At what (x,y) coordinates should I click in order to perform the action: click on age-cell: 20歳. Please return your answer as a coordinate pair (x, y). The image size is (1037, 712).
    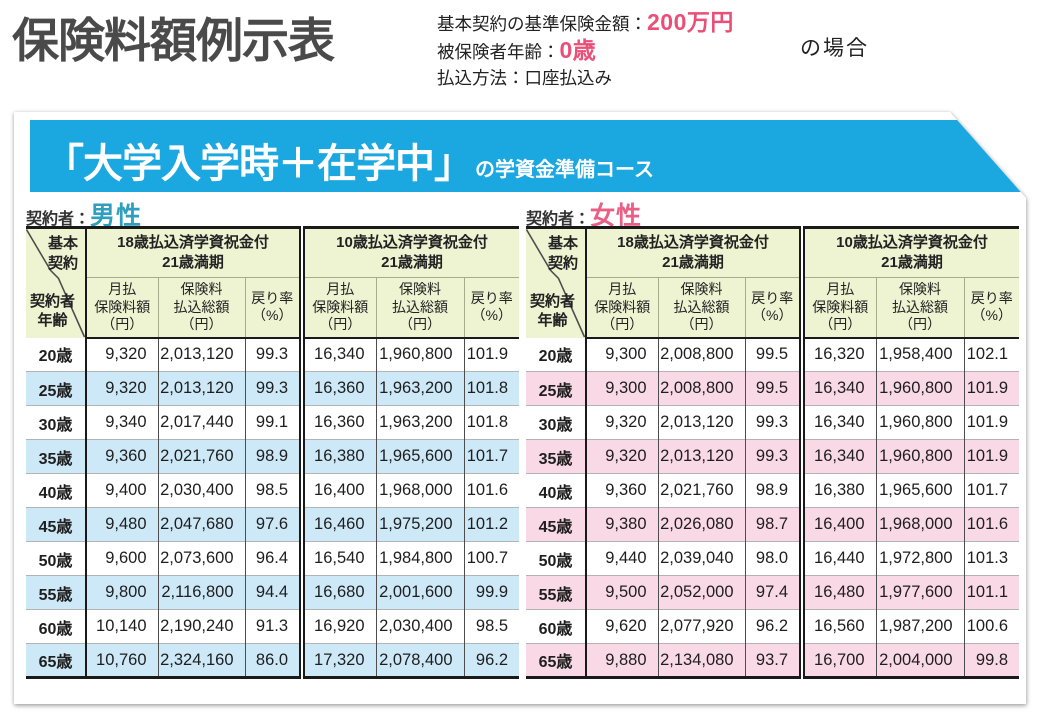
    Looking at the image, I should click on (556, 354).